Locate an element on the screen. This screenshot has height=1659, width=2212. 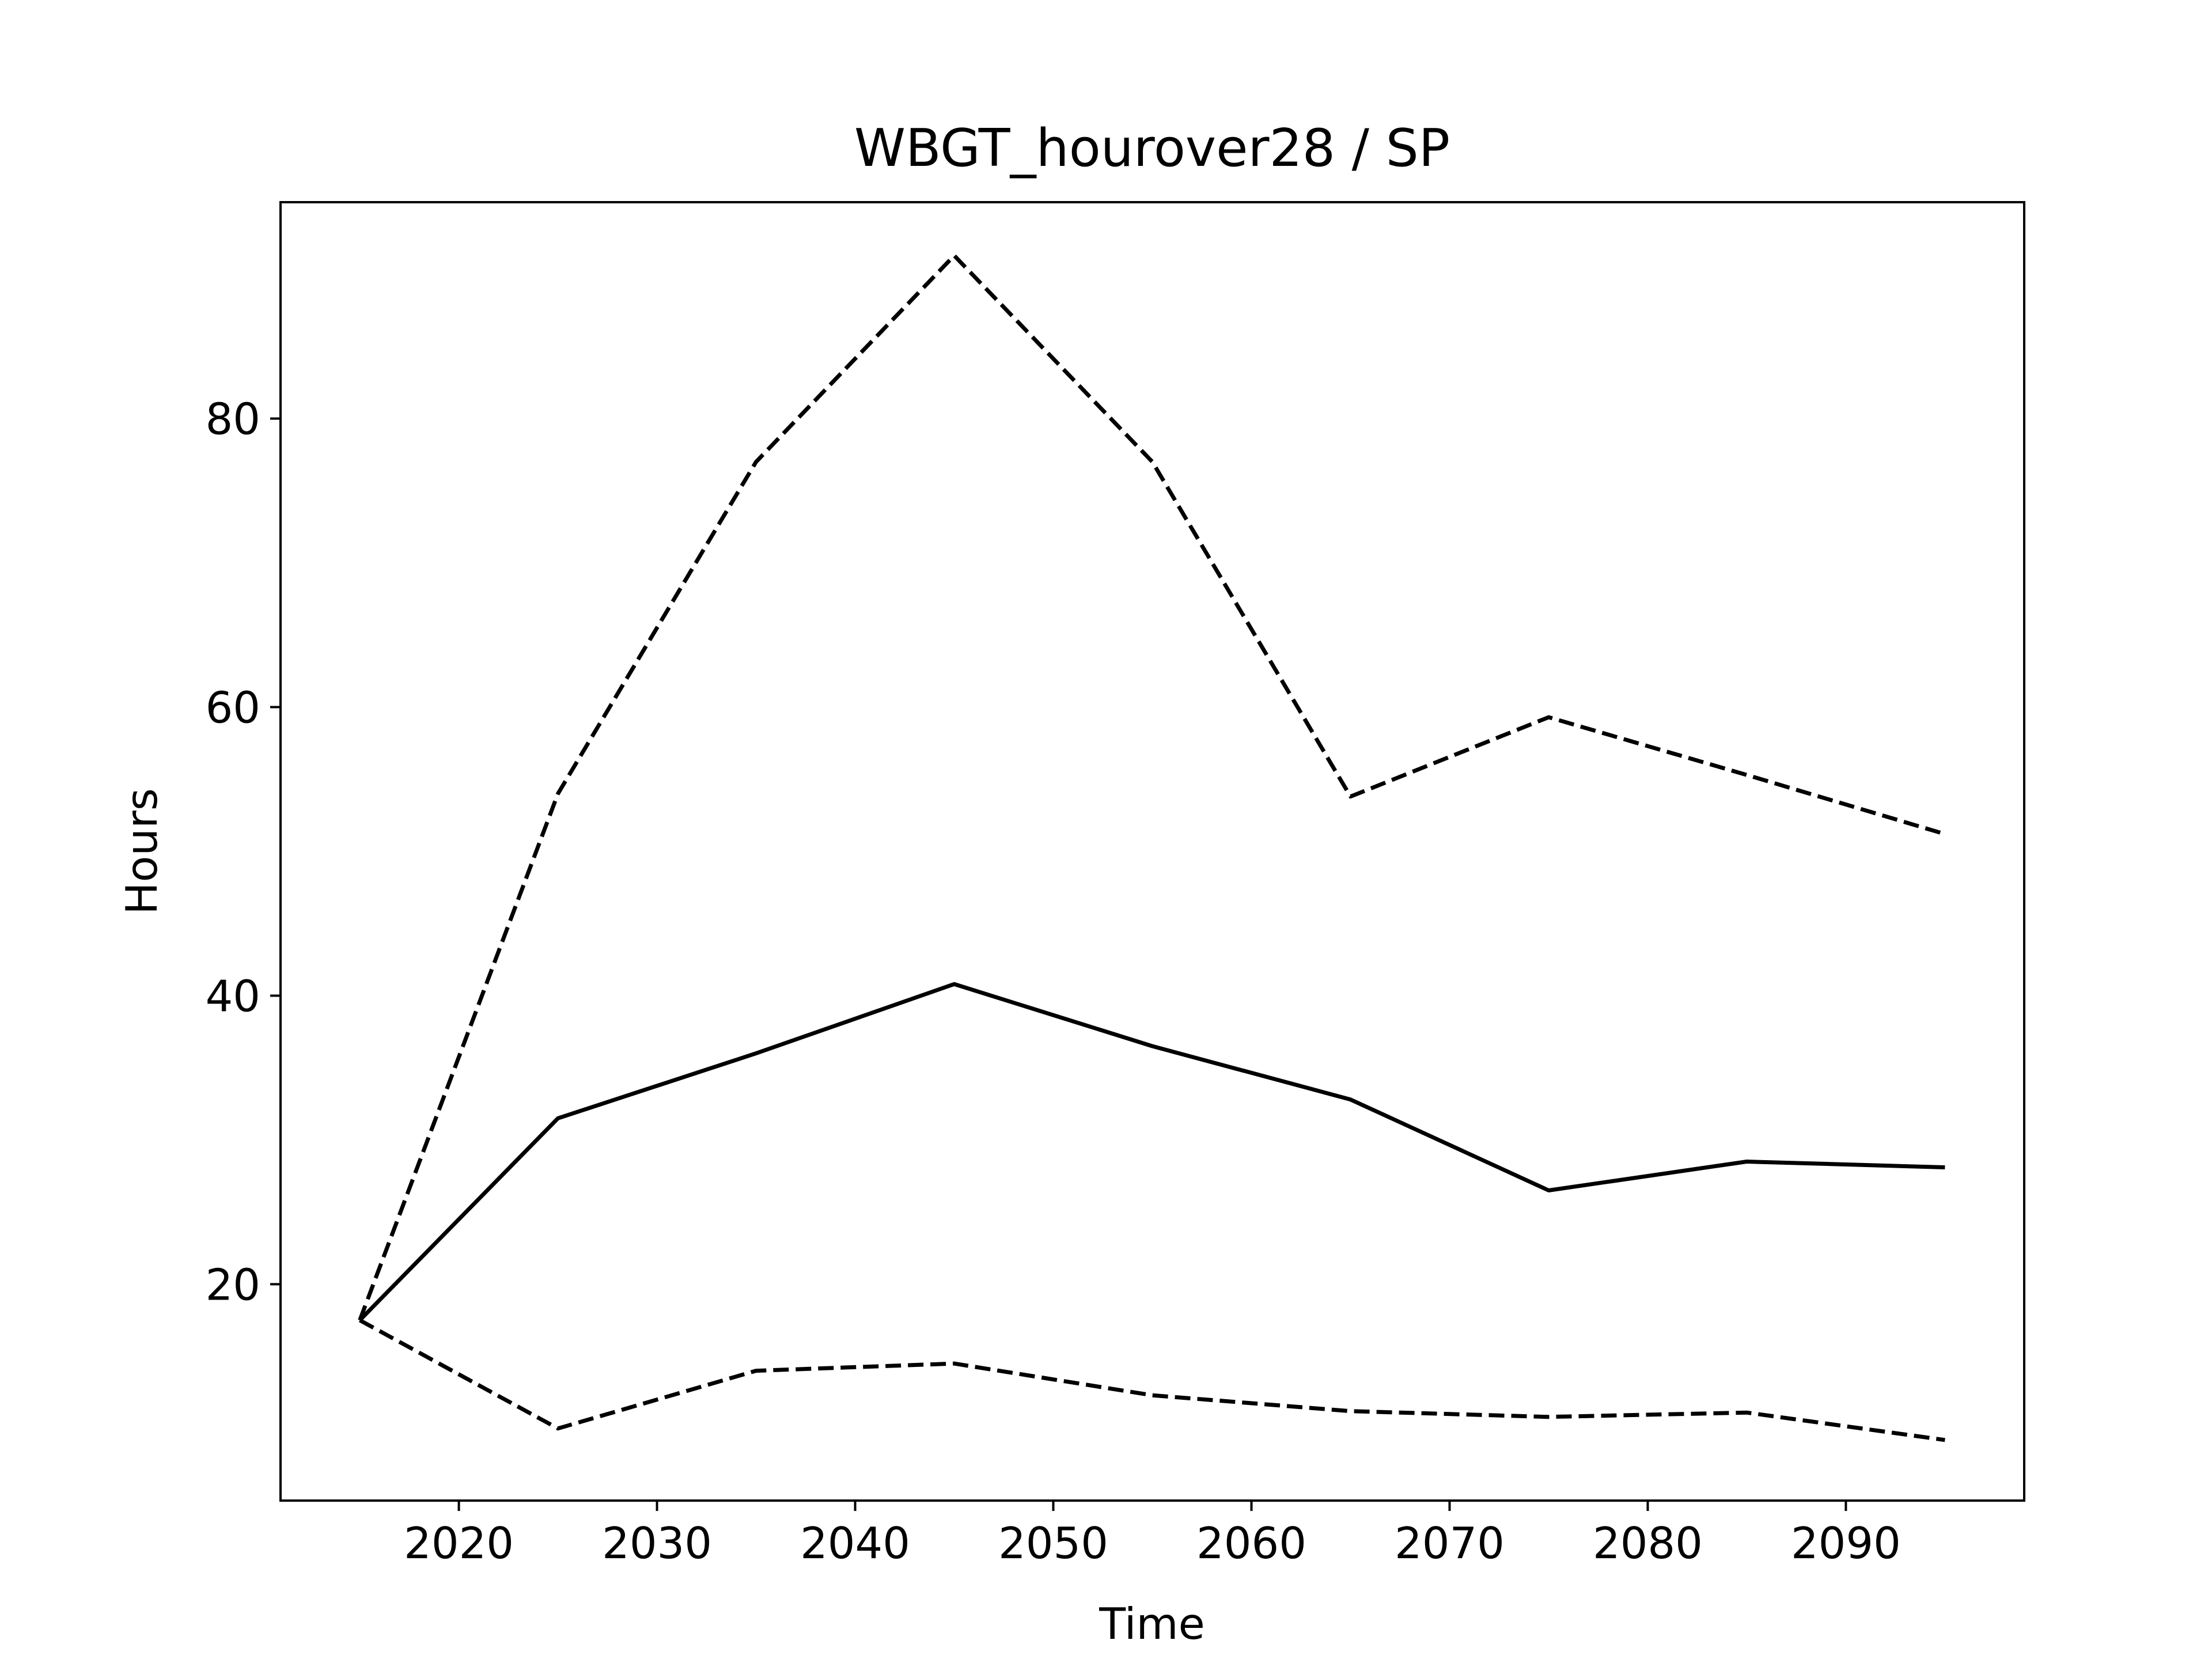
x-tick-label: 2040 is located at coordinates (855, 1543).